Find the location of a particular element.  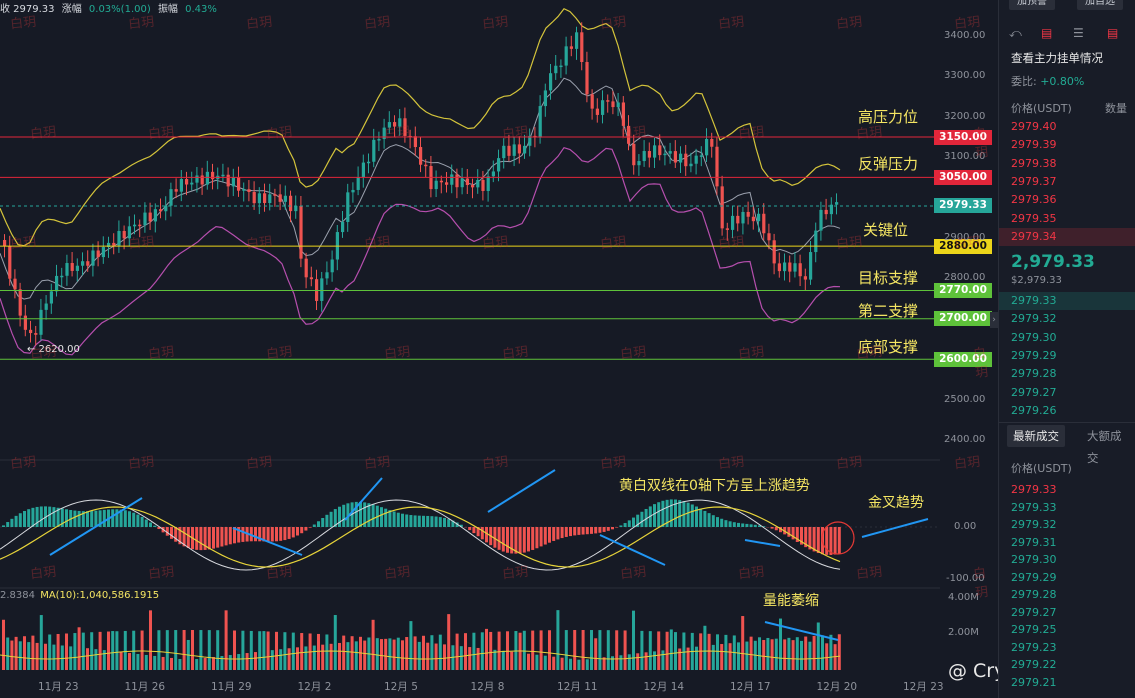

ask-row: 2979.34 is located at coordinates (1067, 236).